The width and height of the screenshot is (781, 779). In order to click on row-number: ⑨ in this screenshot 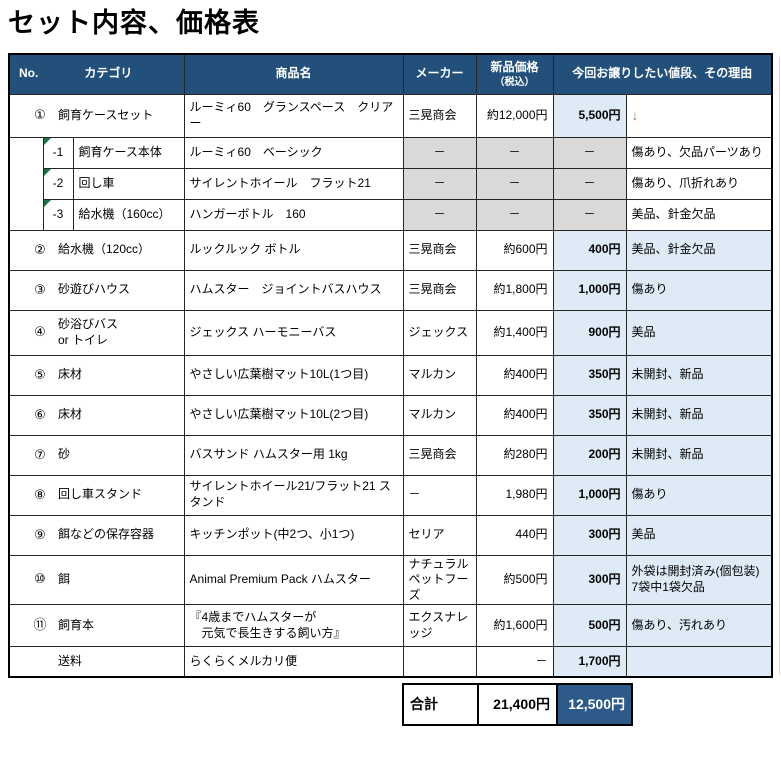, I will do `click(40, 534)`.